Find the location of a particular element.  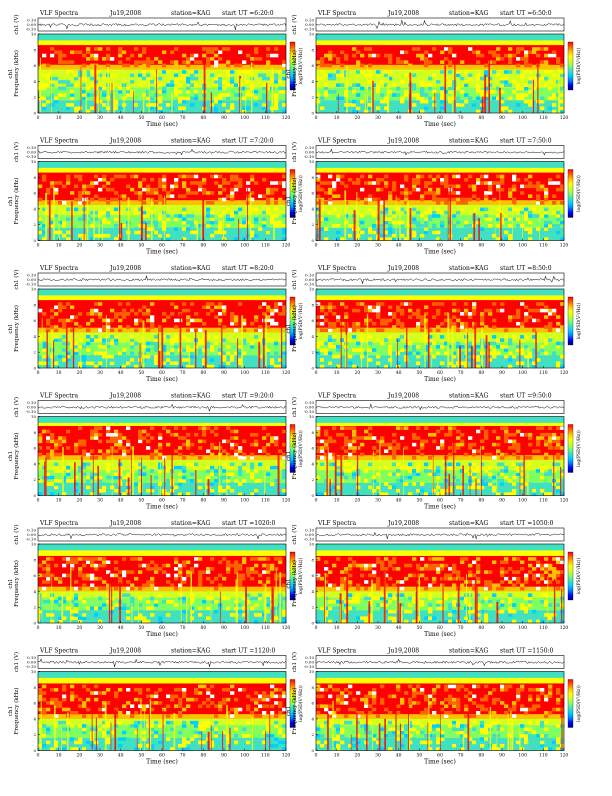

time-axis-label: Time (sec) is located at coordinates (440, 252).